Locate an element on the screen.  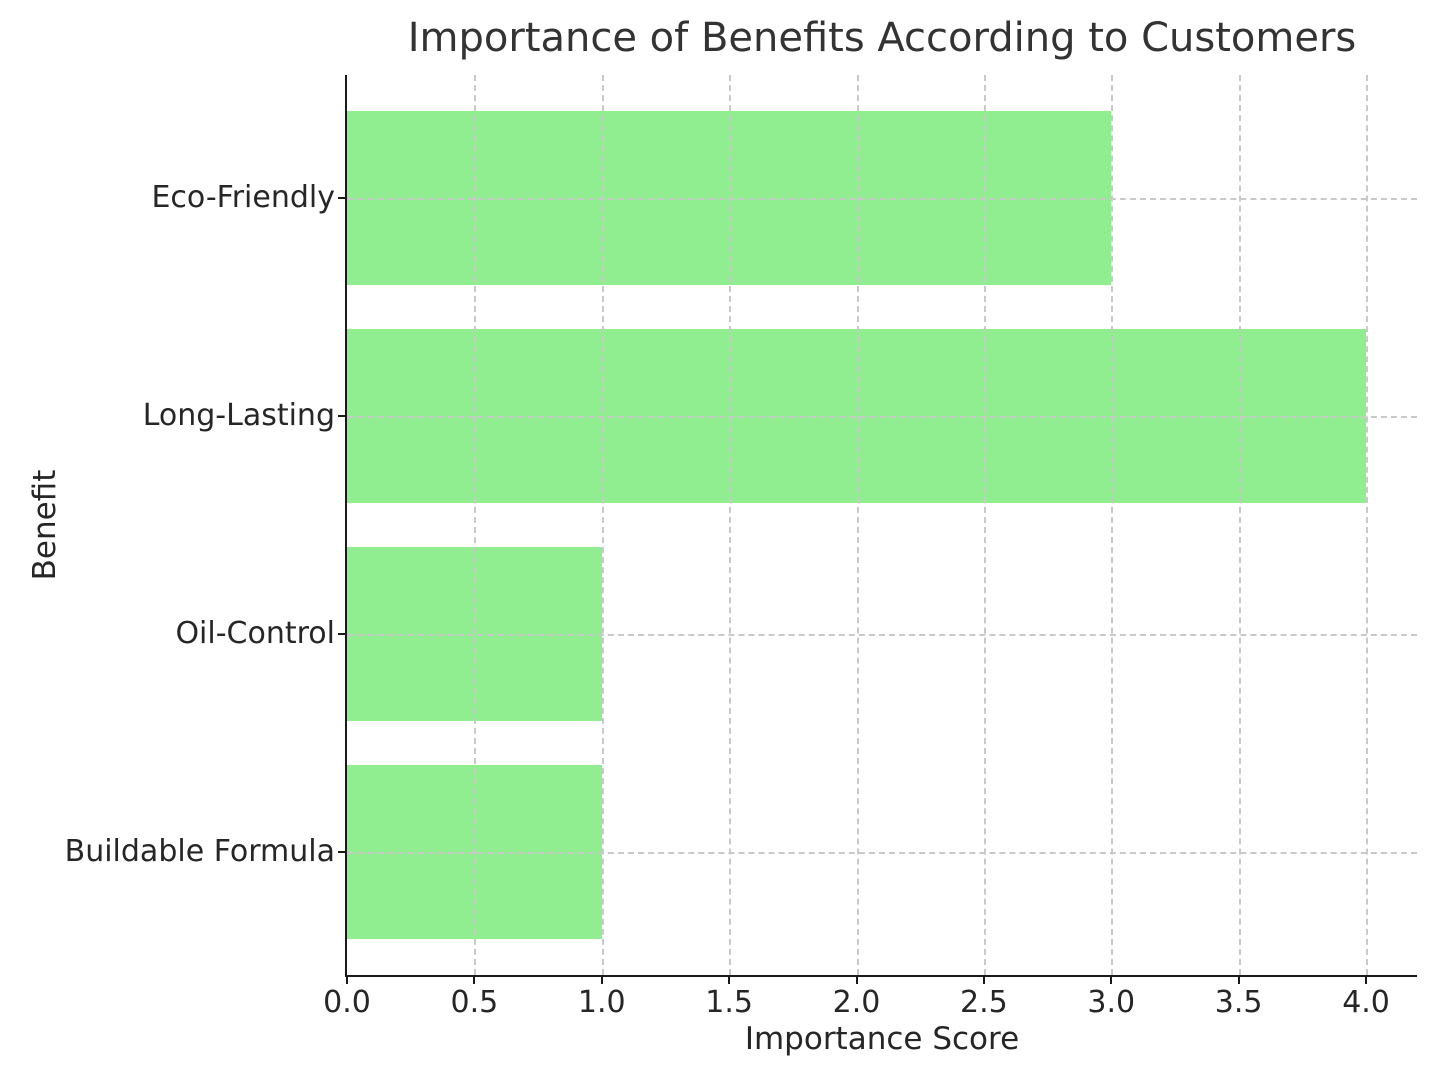
x-tick-label: 3.5 is located at coordinates (1238, 1002).